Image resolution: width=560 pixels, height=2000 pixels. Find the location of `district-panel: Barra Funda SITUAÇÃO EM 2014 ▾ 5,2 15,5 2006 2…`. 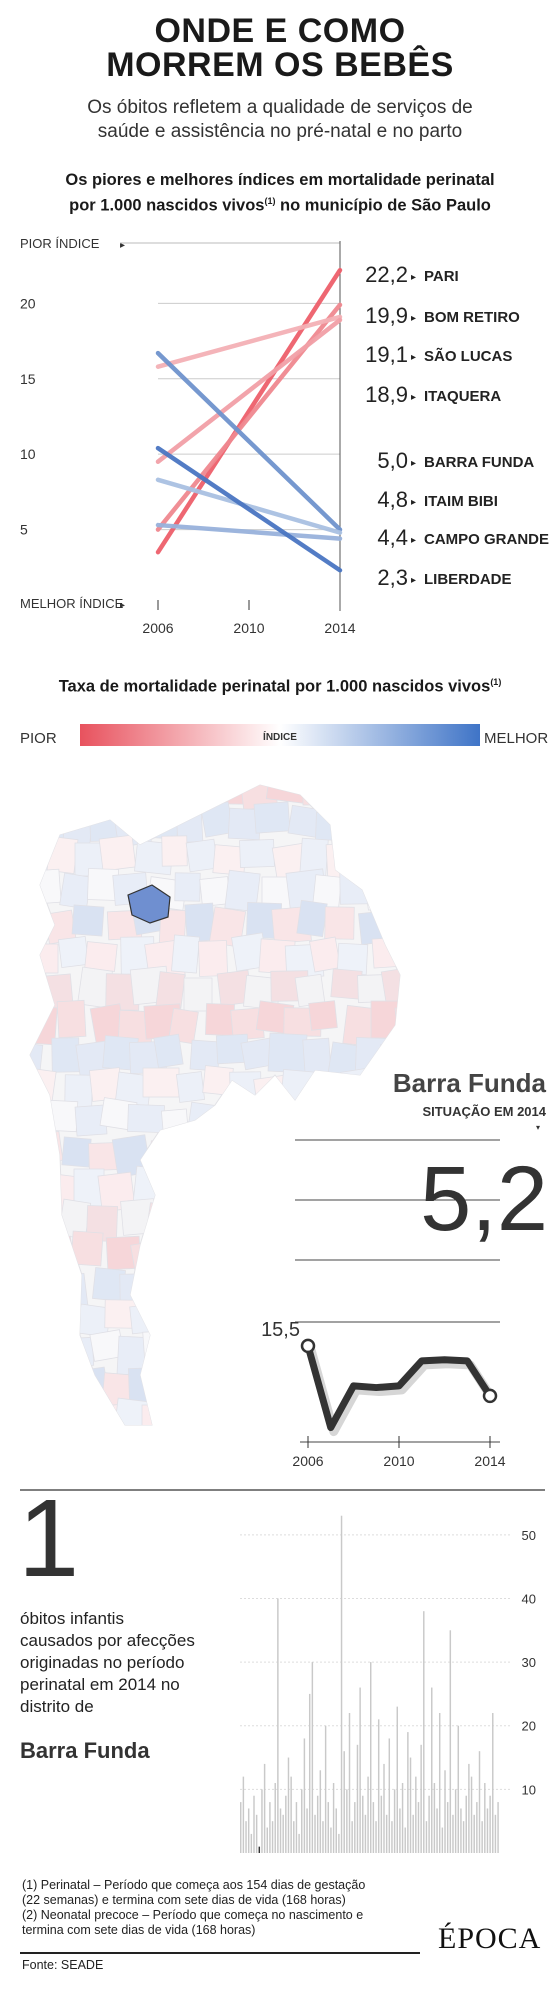

district-panel: Barra Funda SITUAÇÃO EM 2014 ▾ 5,2 15,5 2006 2… is located at coordinates (404, 1268).